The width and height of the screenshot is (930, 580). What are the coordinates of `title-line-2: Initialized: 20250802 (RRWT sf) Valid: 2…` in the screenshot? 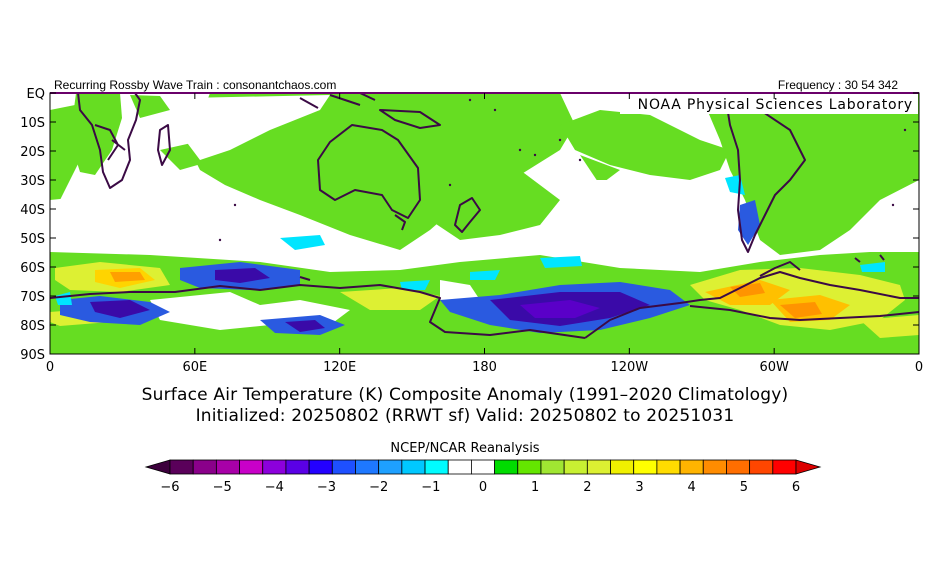 It's located at (465, 416).